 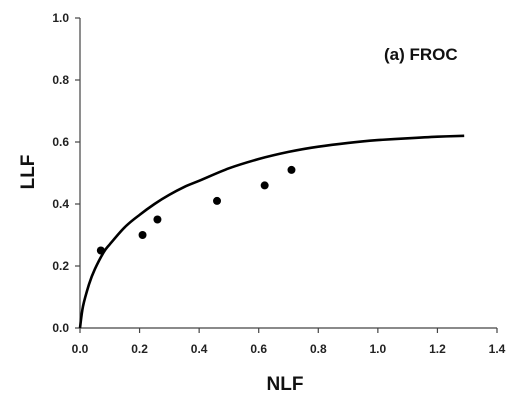 I want to click on x-tick-label: 1.0, so click(x=378, y=349).